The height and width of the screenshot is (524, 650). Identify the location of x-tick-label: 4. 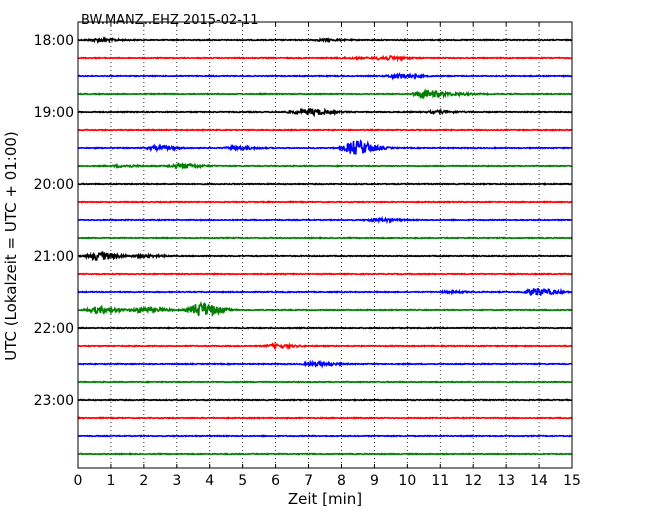
(209, 481).